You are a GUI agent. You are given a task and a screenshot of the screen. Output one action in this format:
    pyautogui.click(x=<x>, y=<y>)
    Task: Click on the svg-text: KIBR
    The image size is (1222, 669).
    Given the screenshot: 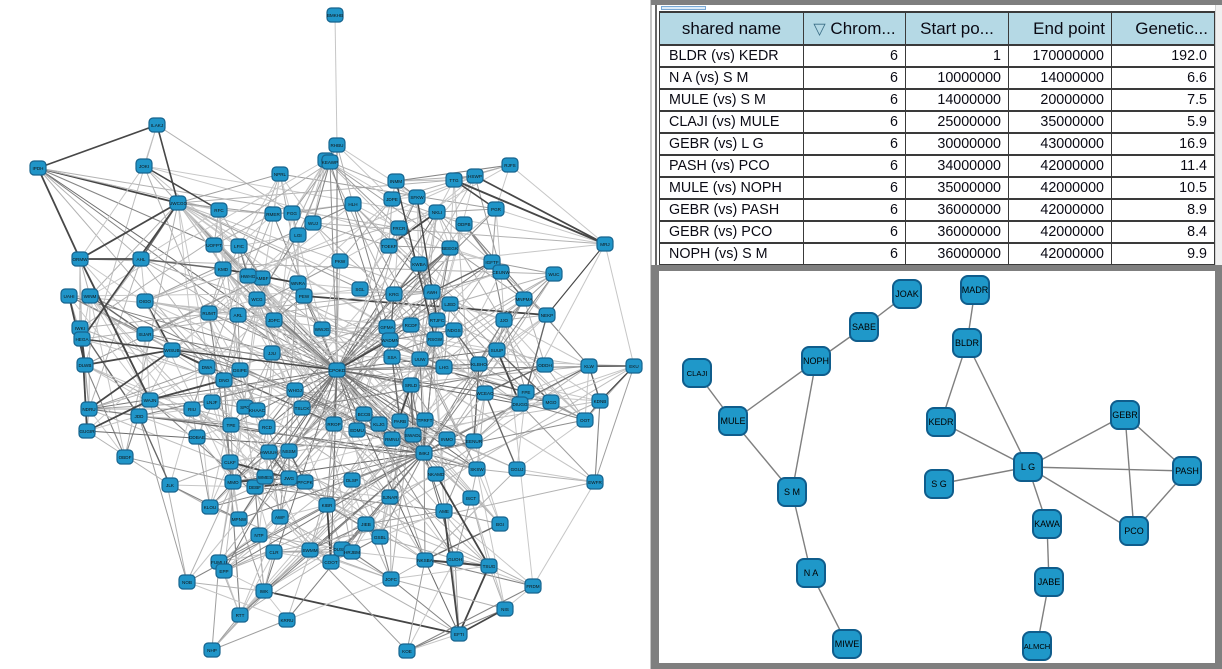 What is the action you would take?
    pyautogui.click(x=327, y=505)
    